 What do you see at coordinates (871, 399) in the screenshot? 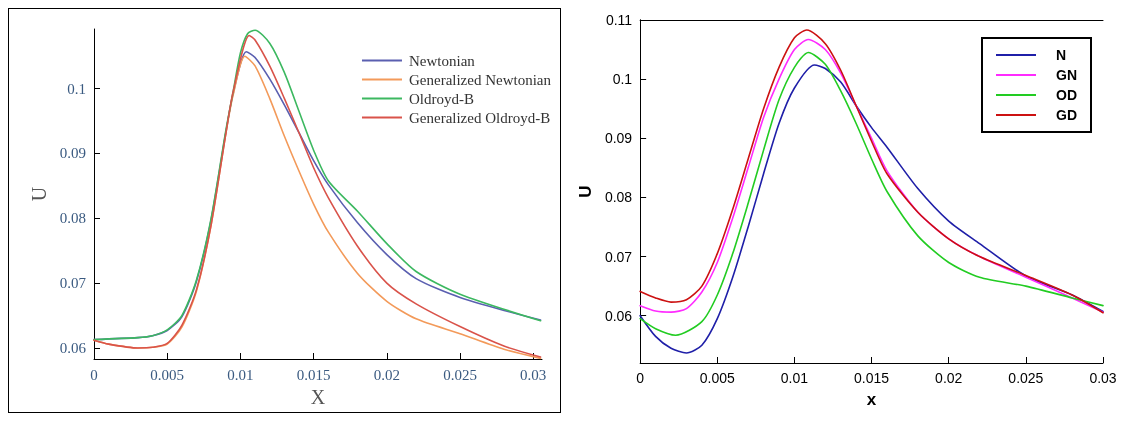
I see `x-axis-title: x` at bounding box center [871, 399].